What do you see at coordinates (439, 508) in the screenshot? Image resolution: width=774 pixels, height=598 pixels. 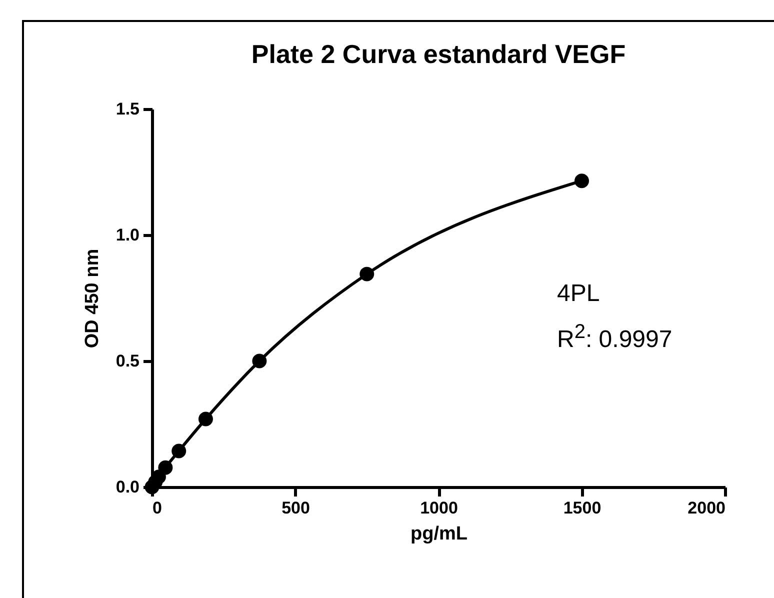 I see `x-tick-label: 1000` at bounding box center [439, 508].